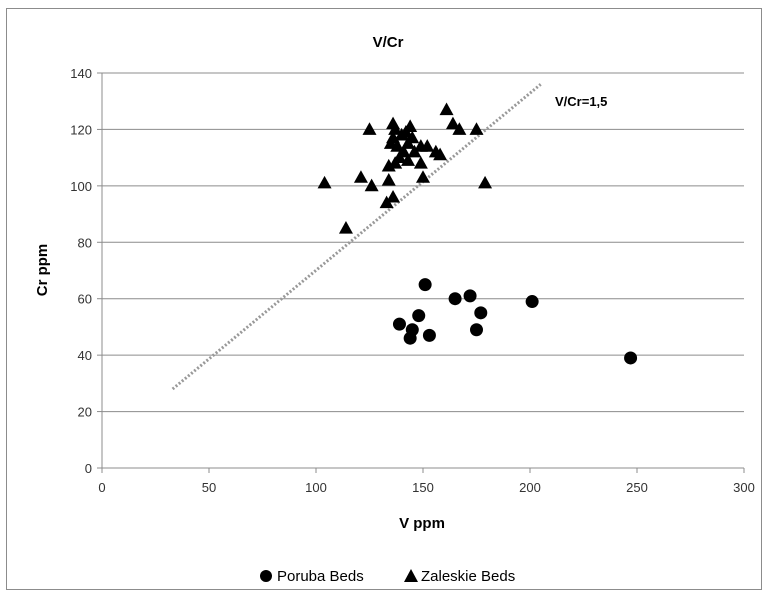  Describe the element at coordinates (320, 576) in the screenshot. I see `legend-label-poruba-beds: Poruba Beds` at that location.